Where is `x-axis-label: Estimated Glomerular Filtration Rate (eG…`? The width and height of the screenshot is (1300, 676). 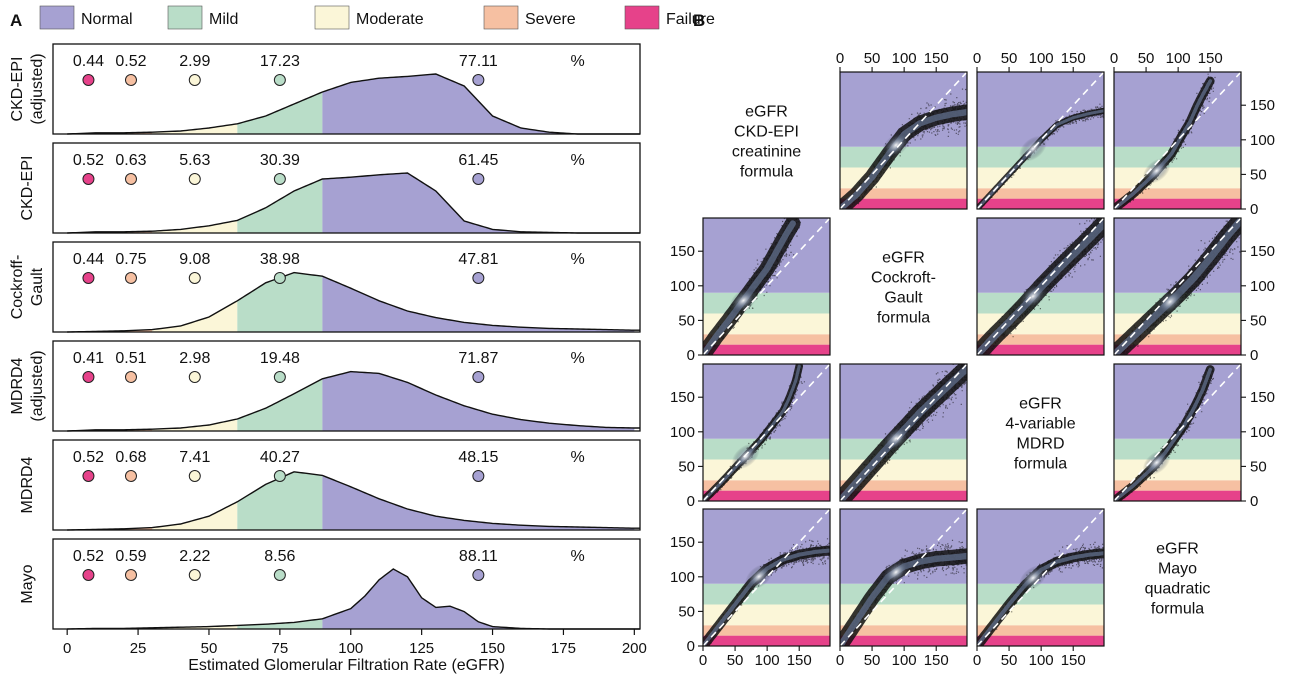 x-axis-label: Estimated Glomerular Filtration Rate (eG… is located at coordinates (346, 665).